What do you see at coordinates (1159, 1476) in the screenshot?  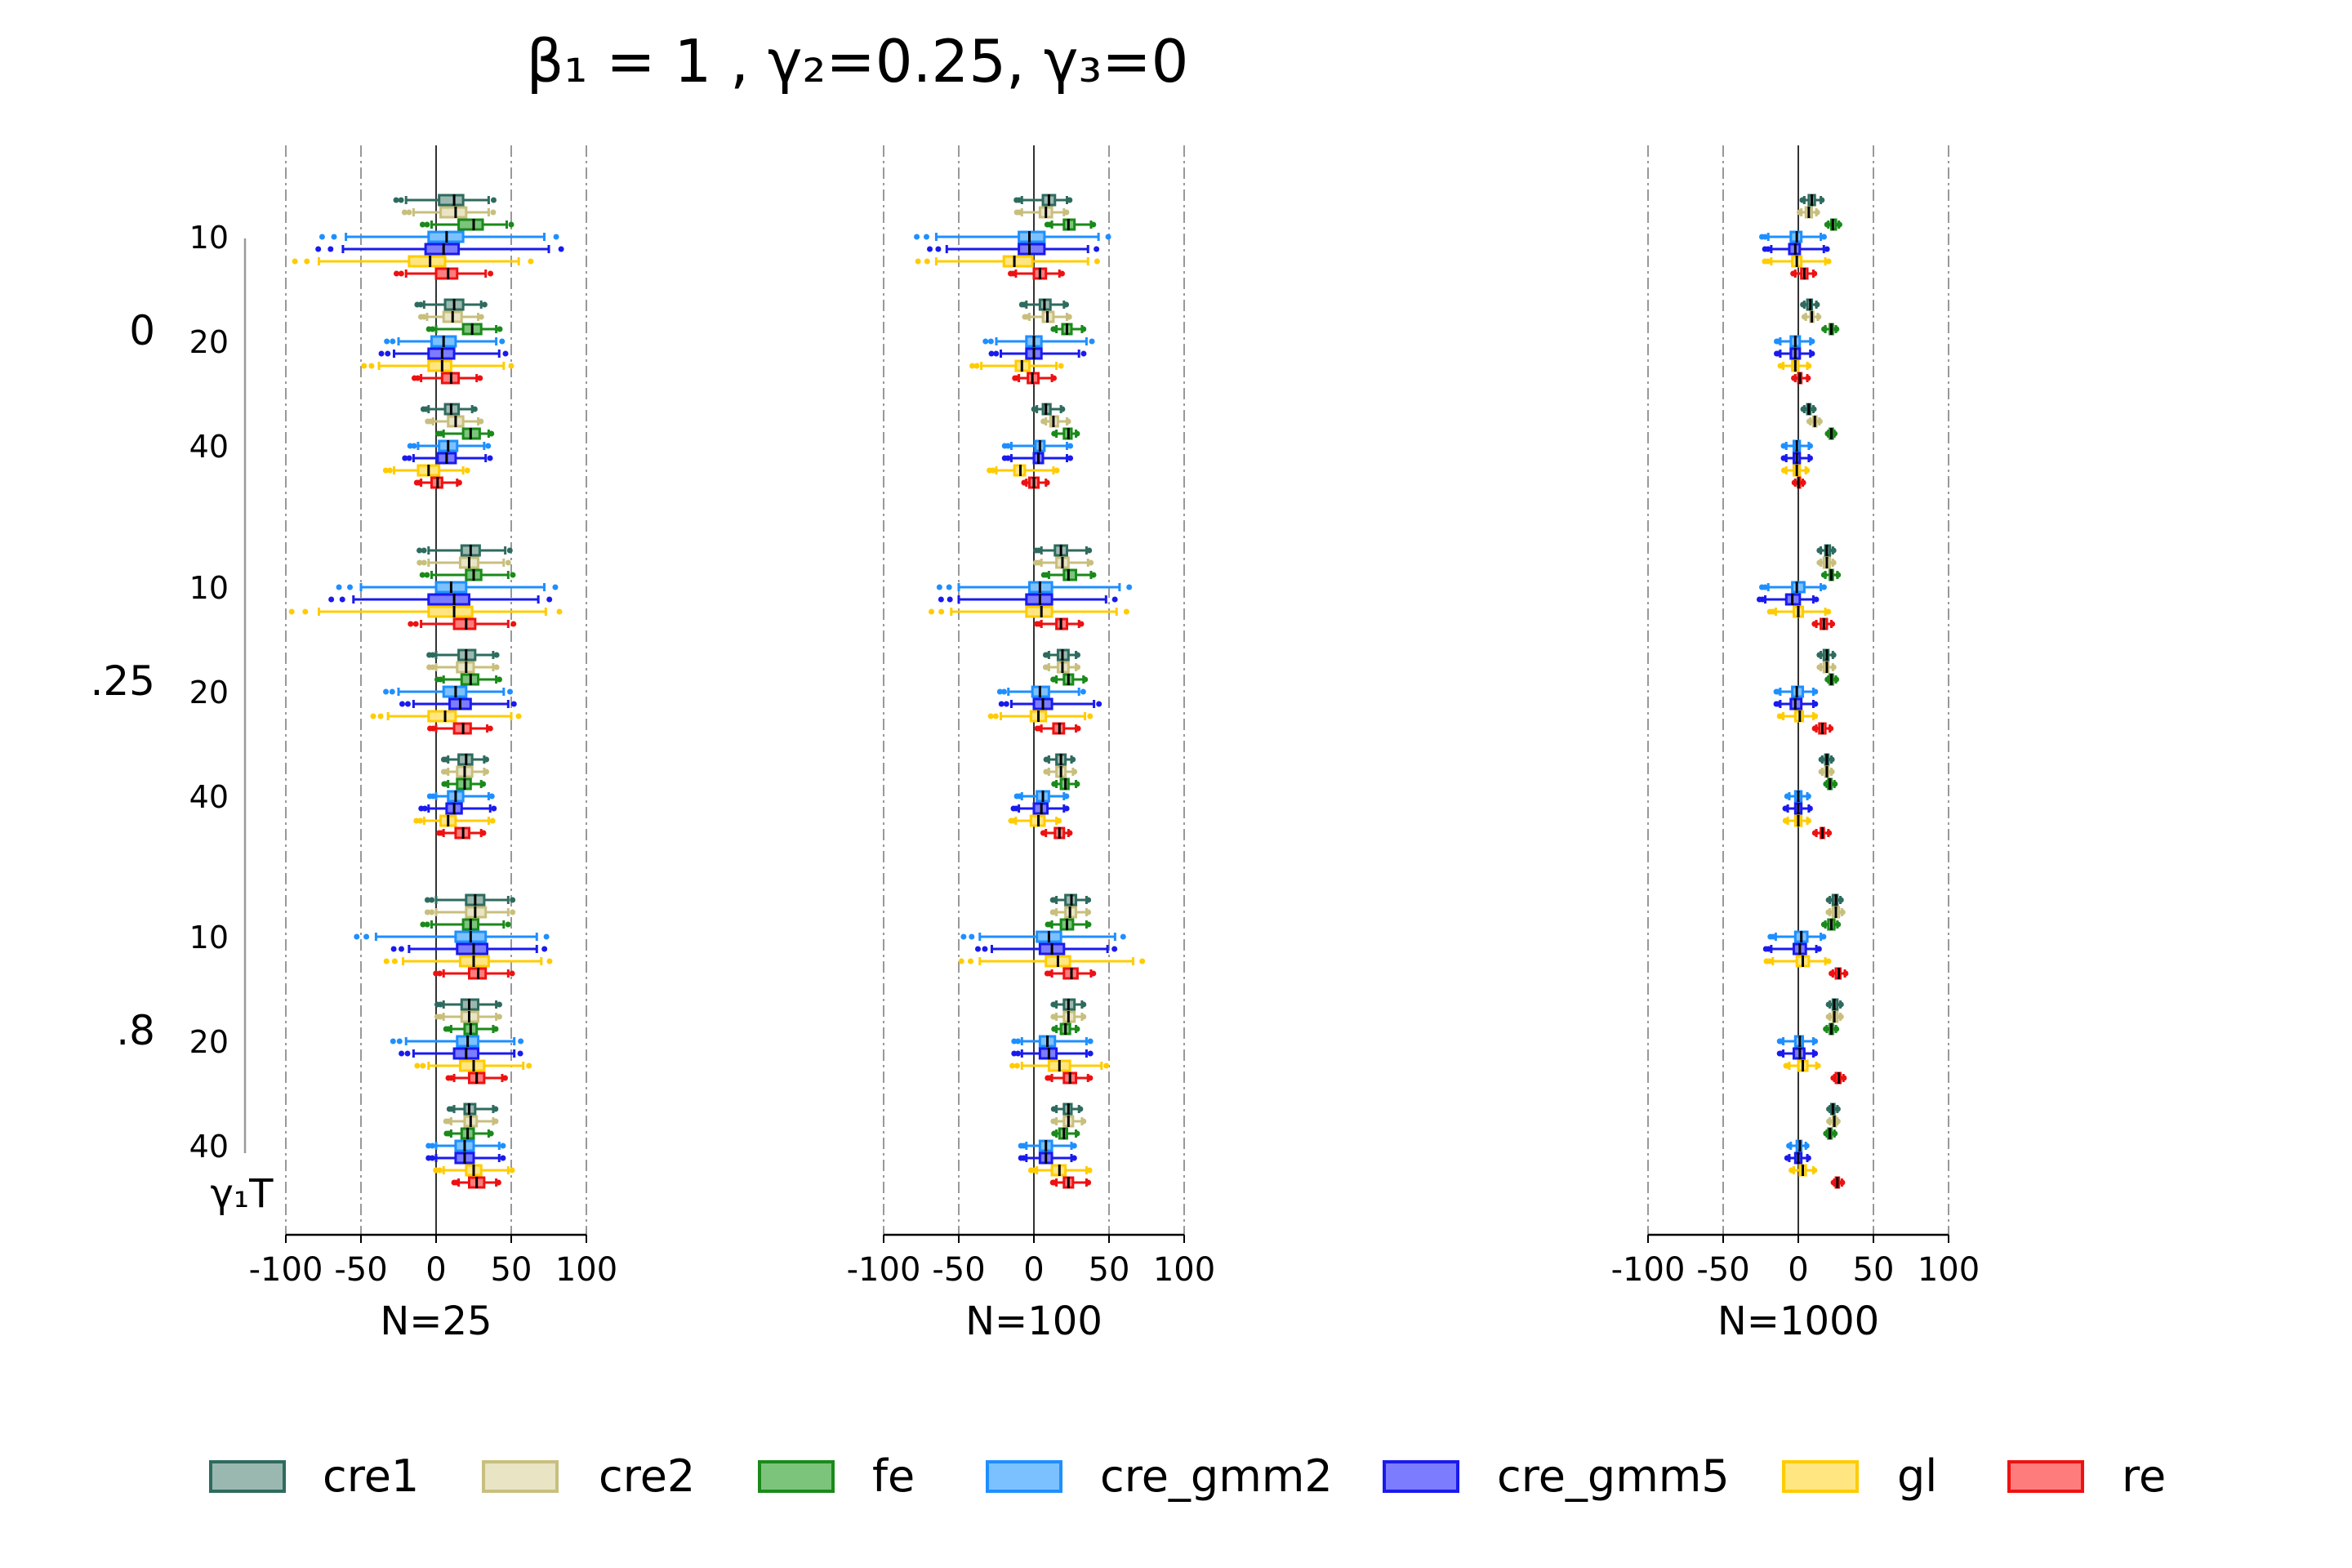 I see `legend-item-cre_gmm2: cre_gmm2` at bounding box center [1159, 1476].